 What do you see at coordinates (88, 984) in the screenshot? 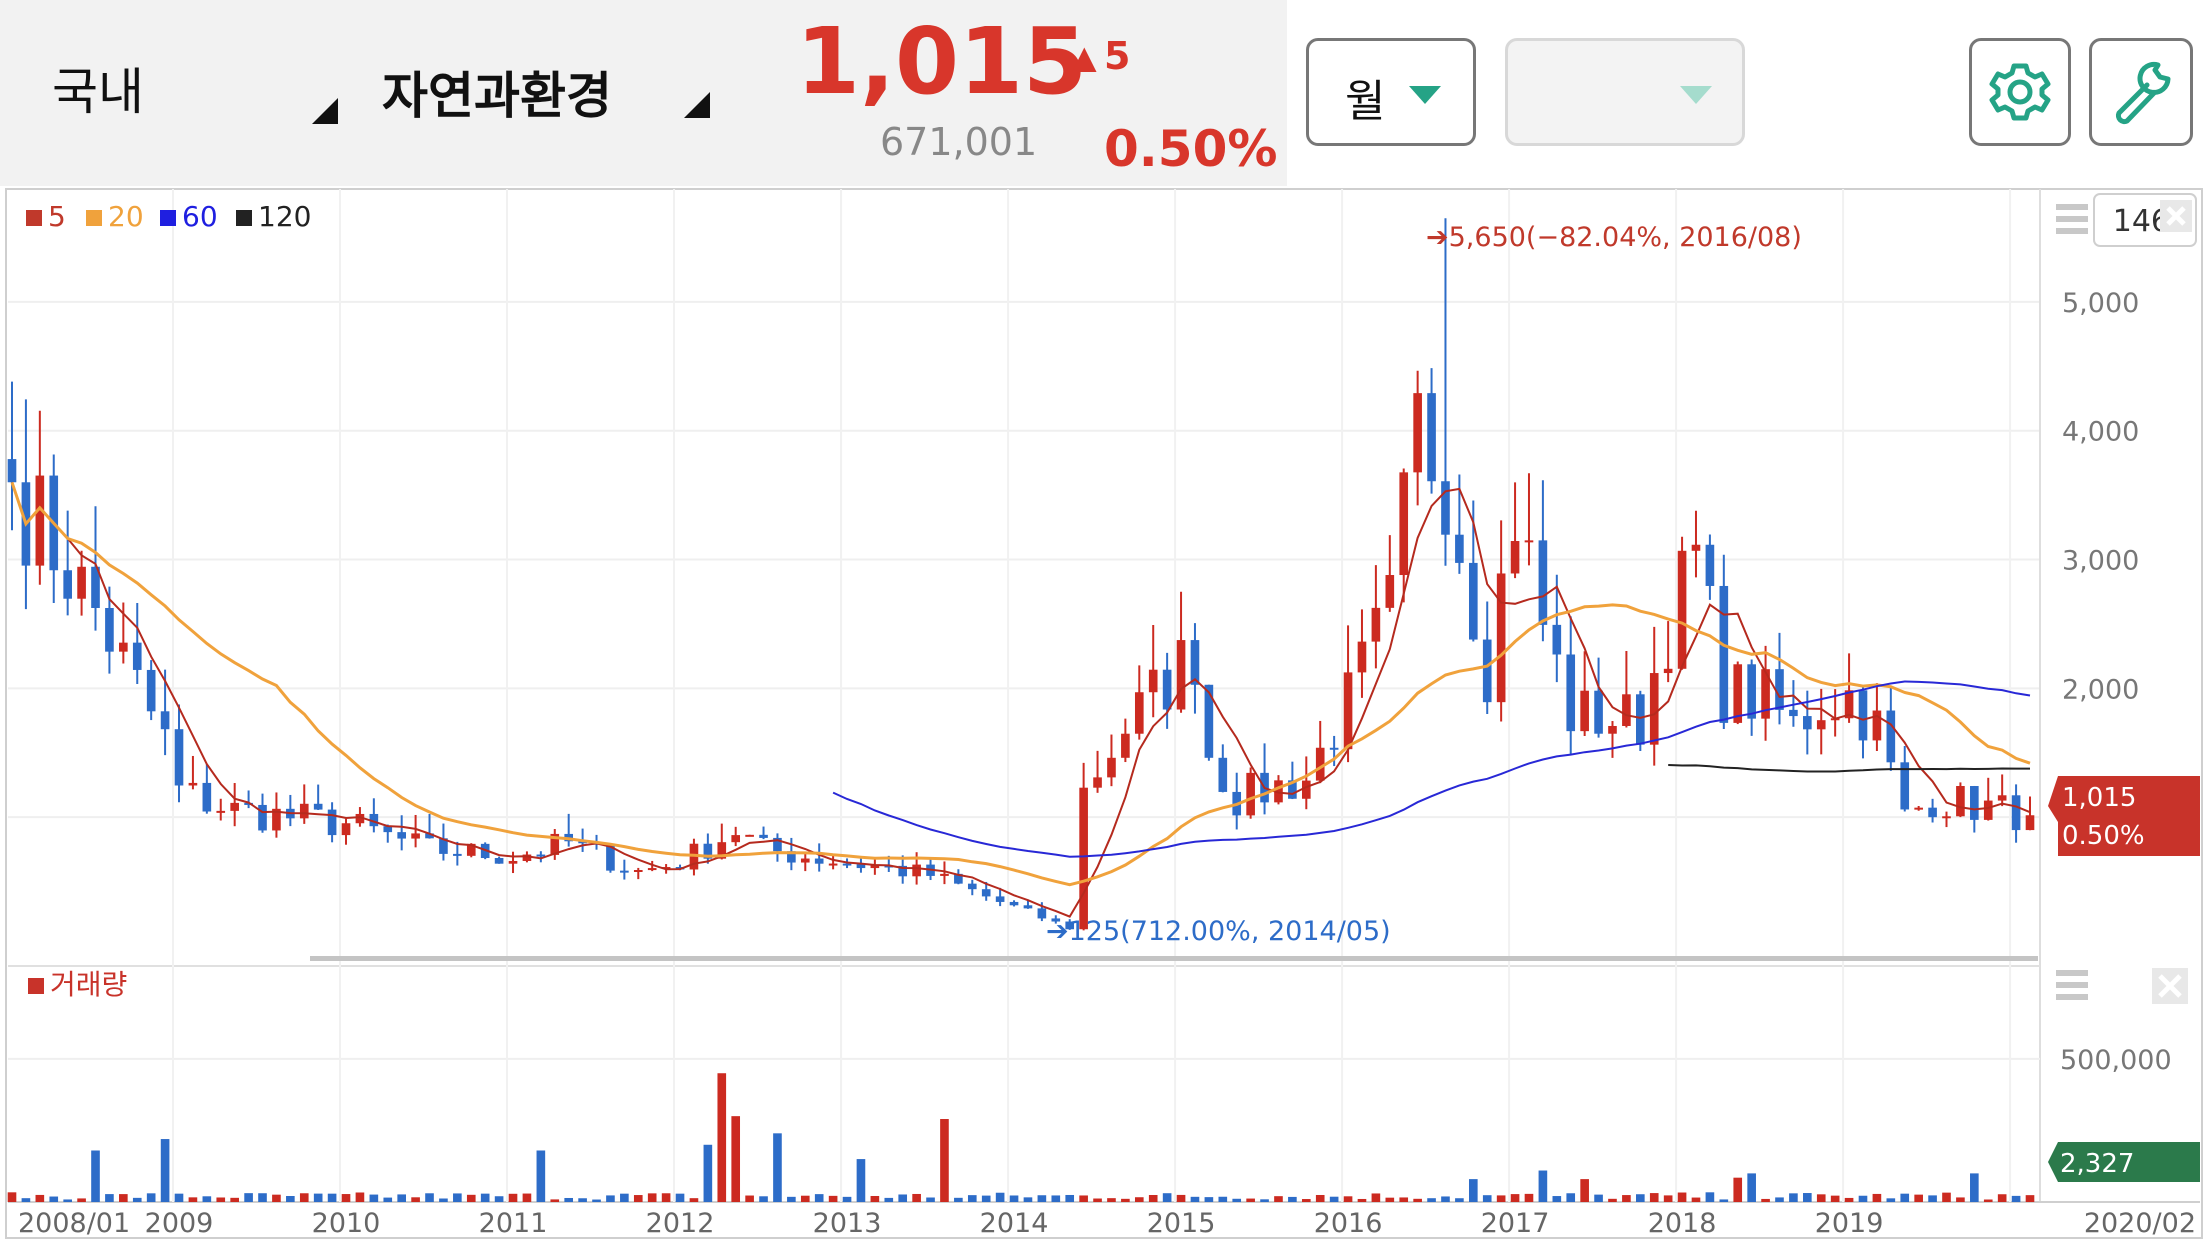
I see `volume-legend-label: 거래량` at bounding box center [88, 984].